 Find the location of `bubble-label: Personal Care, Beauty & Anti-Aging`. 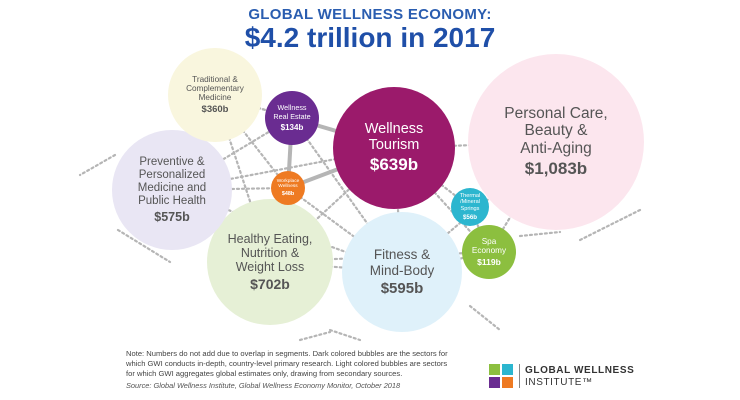

bubble-label: Personal Care, Beauty & Anti-Aging is located at coordinates (556, 130).